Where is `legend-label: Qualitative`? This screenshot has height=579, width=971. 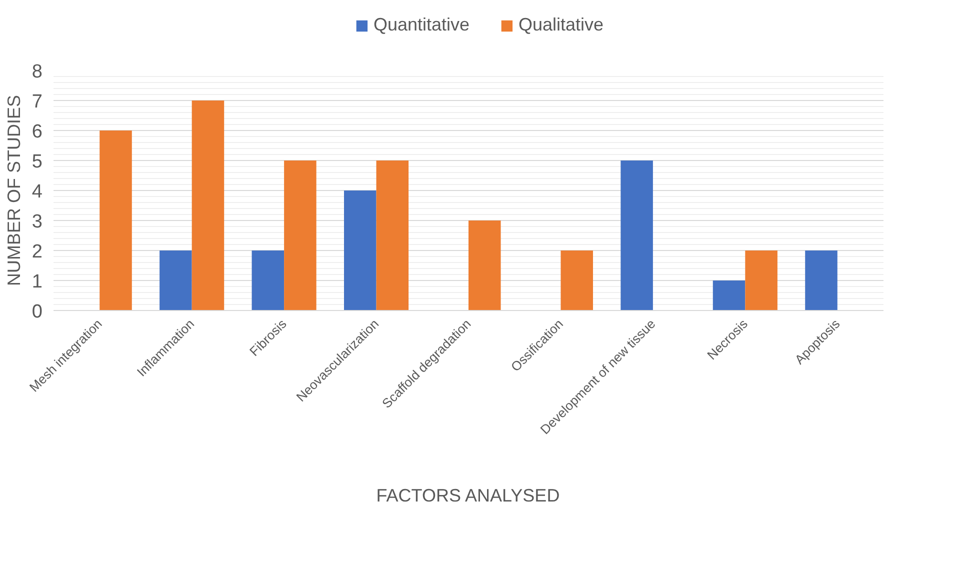 legend-label: Qualitative is located at coordinates (561, 25).